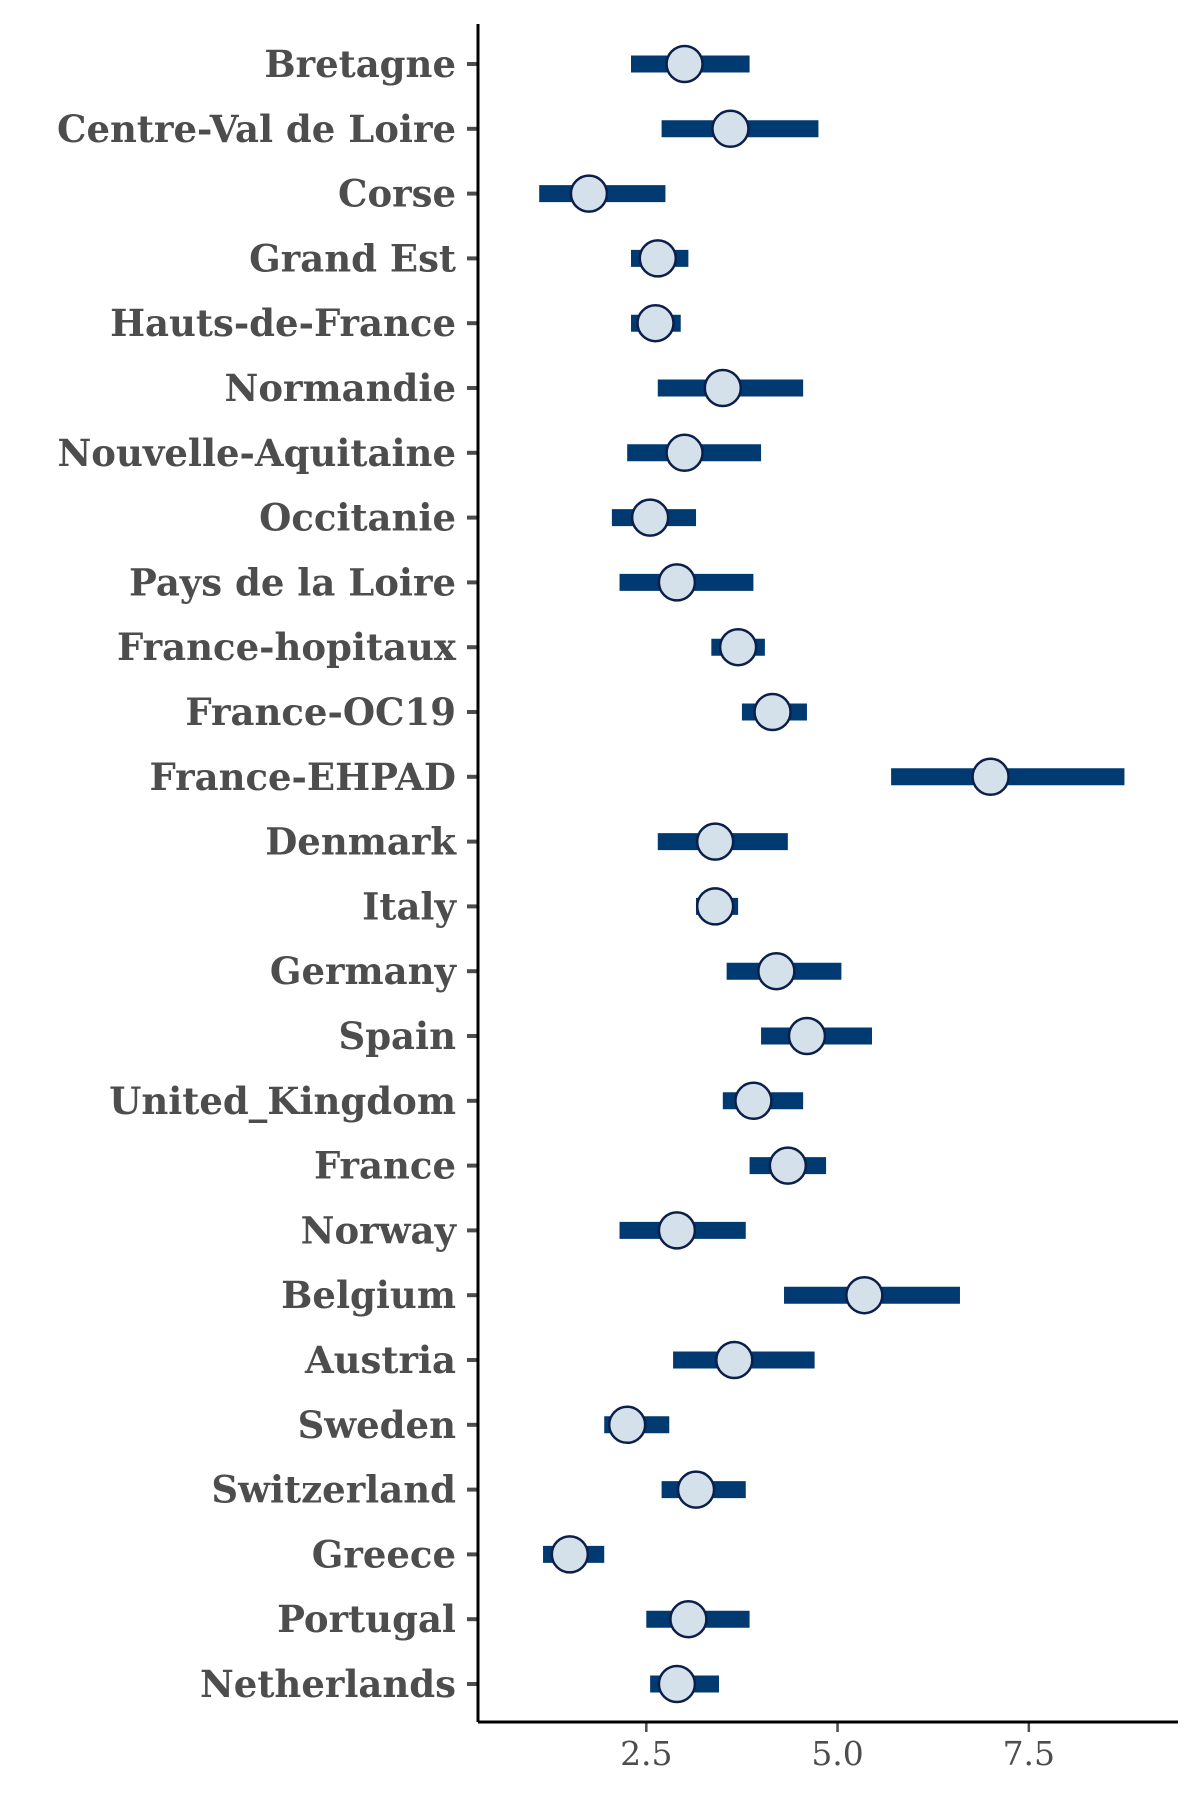  What do you see at coordinates (282, 1101) in the screenshot?
I see `category-label: United_Kingdom` at bounding box center [282, 1101].